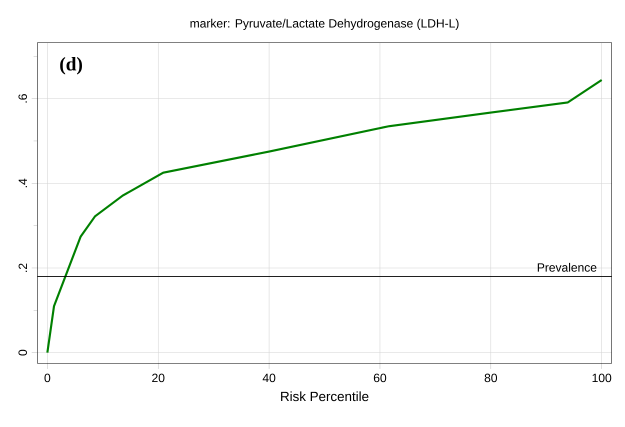  I want to click on y-tick-label: 0, so click(22, 353).